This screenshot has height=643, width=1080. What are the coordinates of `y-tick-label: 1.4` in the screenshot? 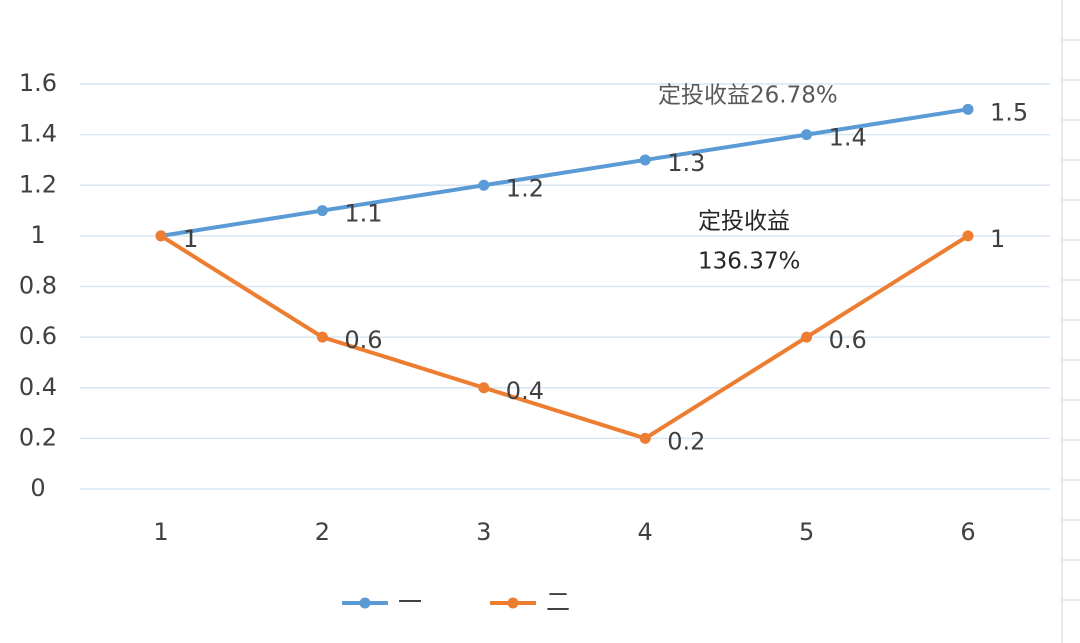 It's located at (38, 134).